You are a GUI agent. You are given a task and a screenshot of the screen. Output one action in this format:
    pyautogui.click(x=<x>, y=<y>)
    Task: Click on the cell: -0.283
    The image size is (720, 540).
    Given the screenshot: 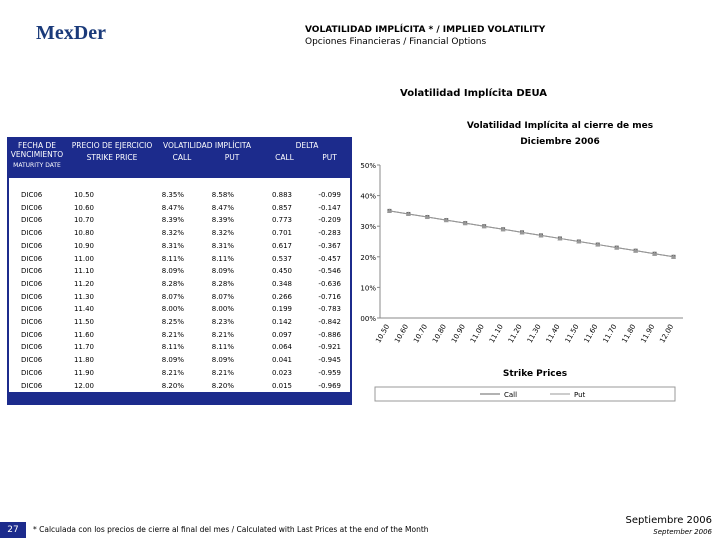 What is the action you would take?
    pyautogui.click(x=329, y=233)
    